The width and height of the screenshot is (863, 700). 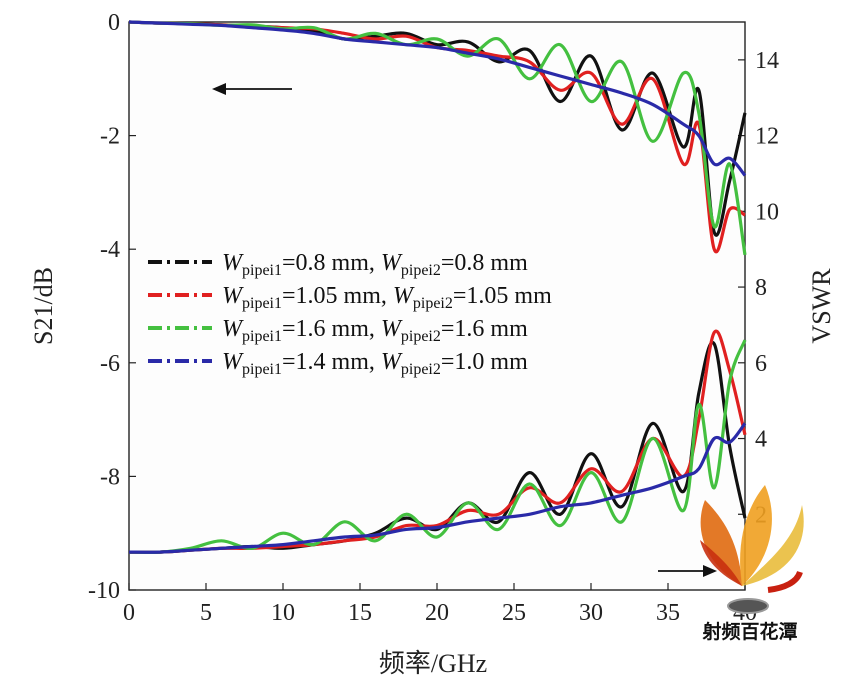 I want to click on y-axis-title-right: VSWR, so click(x=821, y=306).